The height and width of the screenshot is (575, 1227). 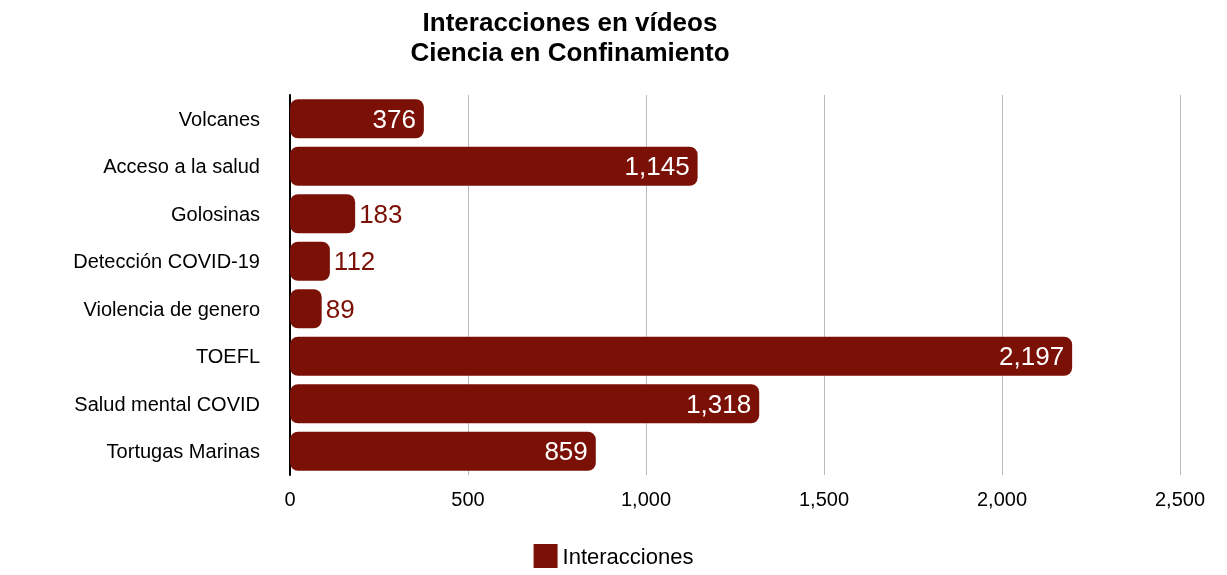 I want to click on y-tick-label: Golosinas, so click(x=215, y=213).